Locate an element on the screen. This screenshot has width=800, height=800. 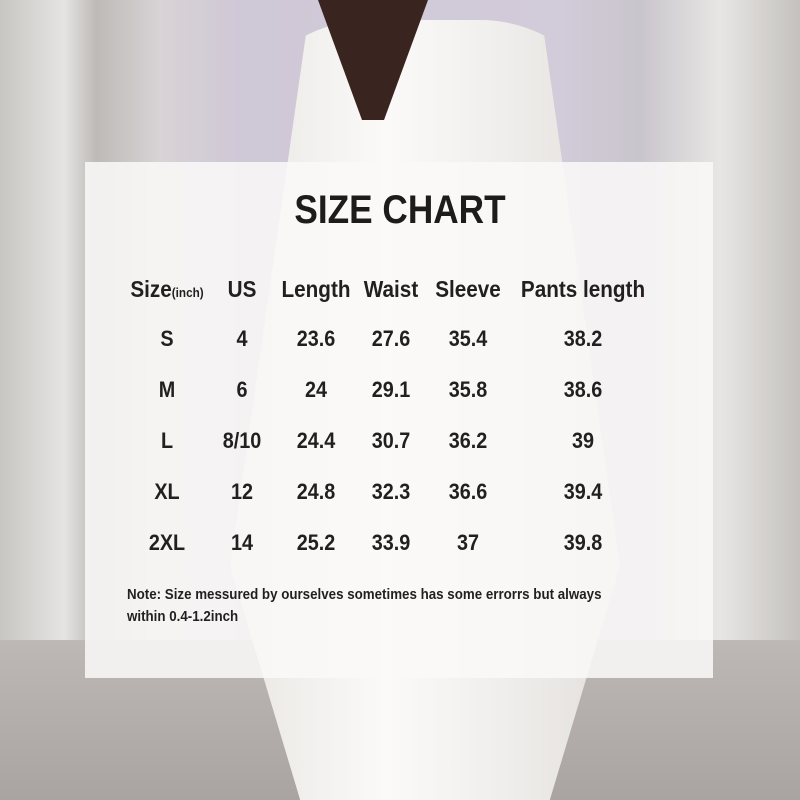
table-cell: M is located at coordinates (167, 389).